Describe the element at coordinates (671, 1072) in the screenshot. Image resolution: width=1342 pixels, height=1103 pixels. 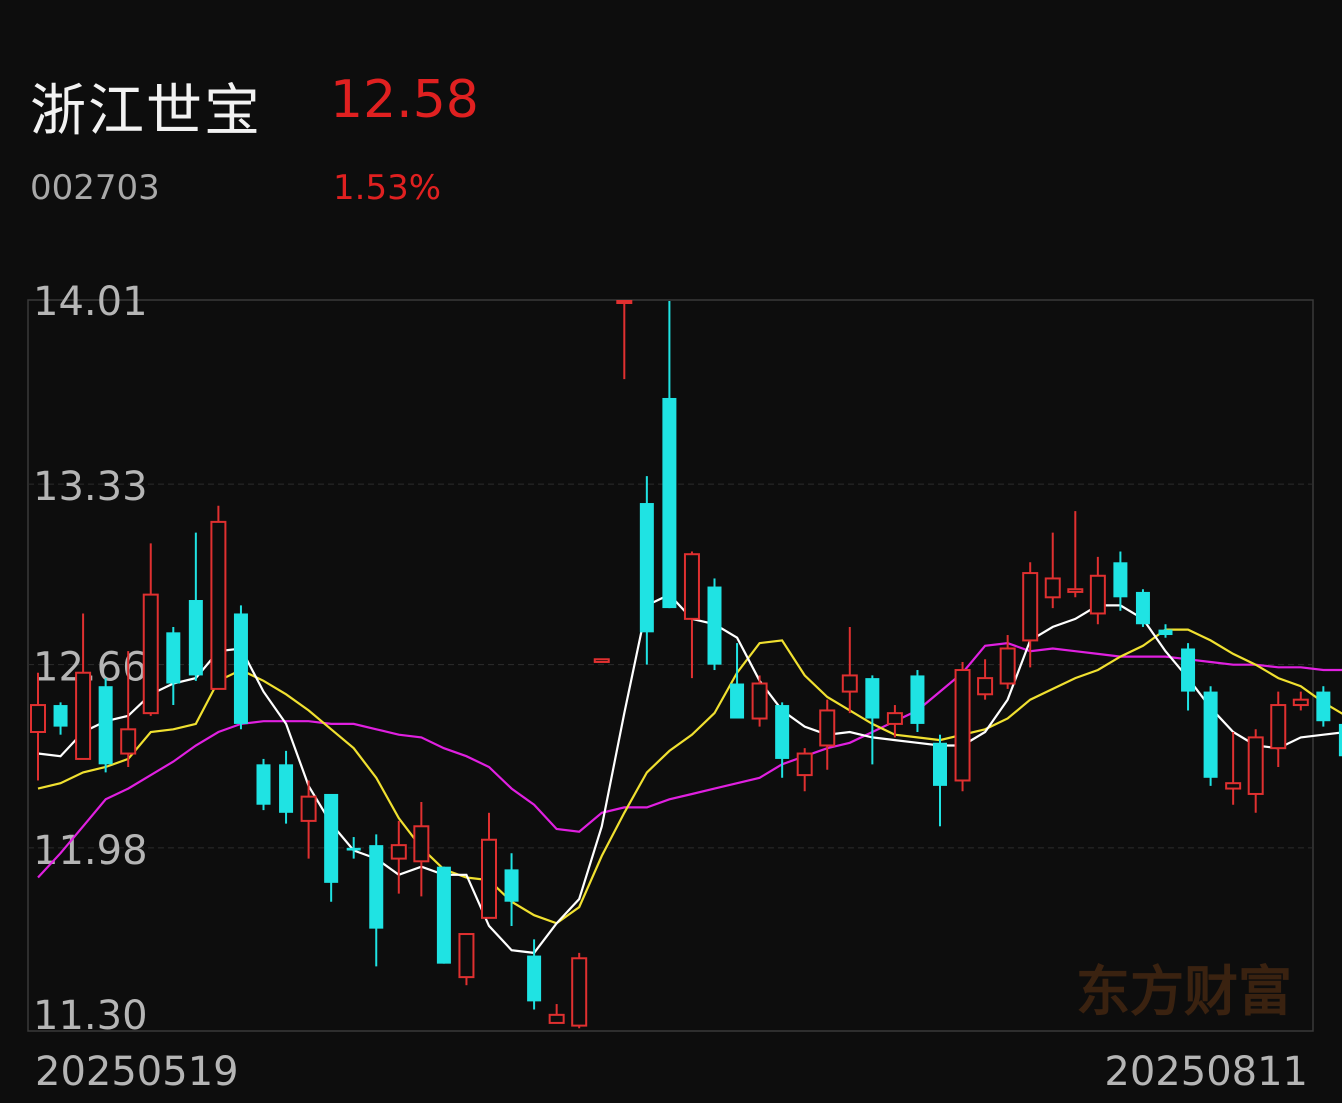
I see `axis-labels: 20250519 20250811` at that location.